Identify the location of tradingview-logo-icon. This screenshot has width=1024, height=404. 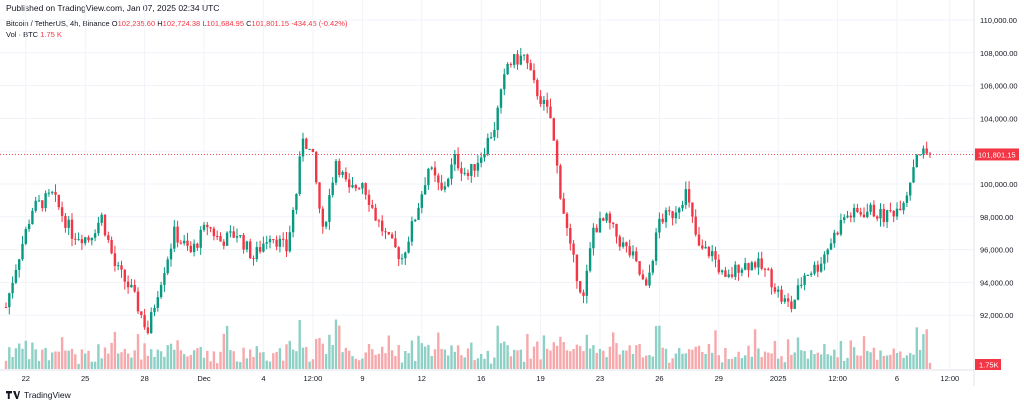
(13, 395).